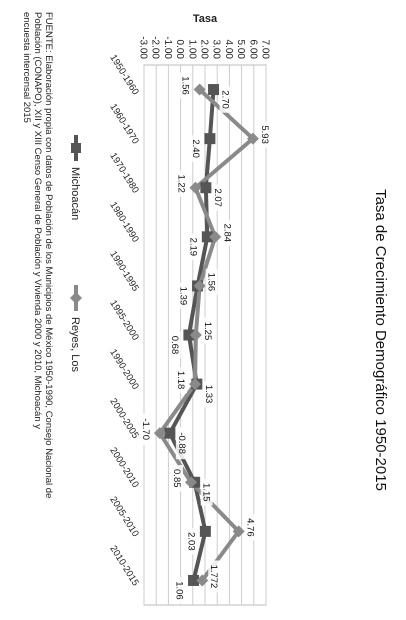  Describe the element at coordinates (191, 50) in the screenshot. I see `y-tick-label: 1.00` at that location.